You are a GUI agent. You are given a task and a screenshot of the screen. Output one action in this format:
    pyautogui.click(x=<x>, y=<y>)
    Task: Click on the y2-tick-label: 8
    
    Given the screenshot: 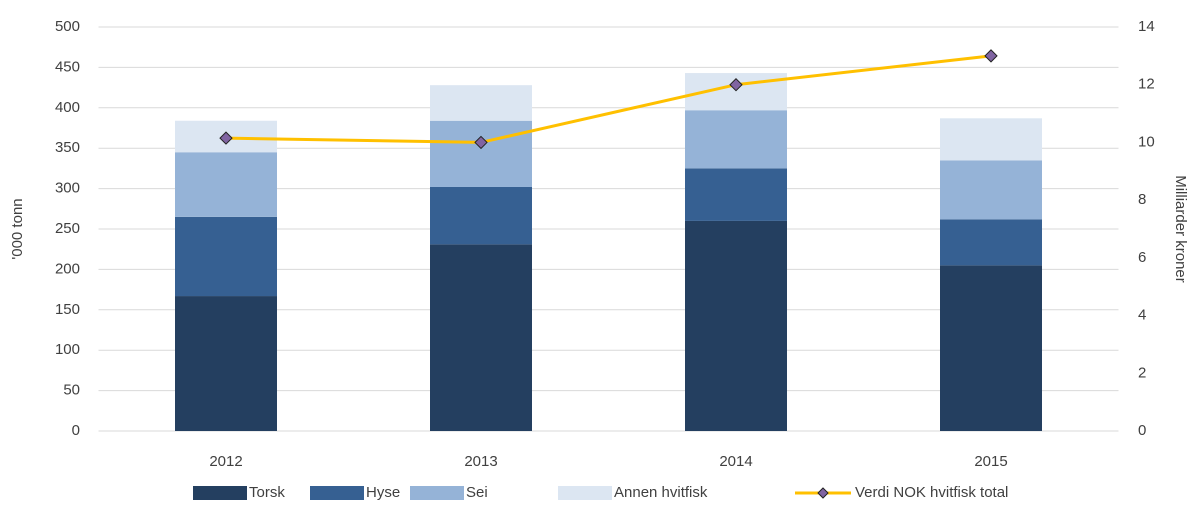 What is the action you would take?
    pyautogui.click(x=1142, y=199)
    